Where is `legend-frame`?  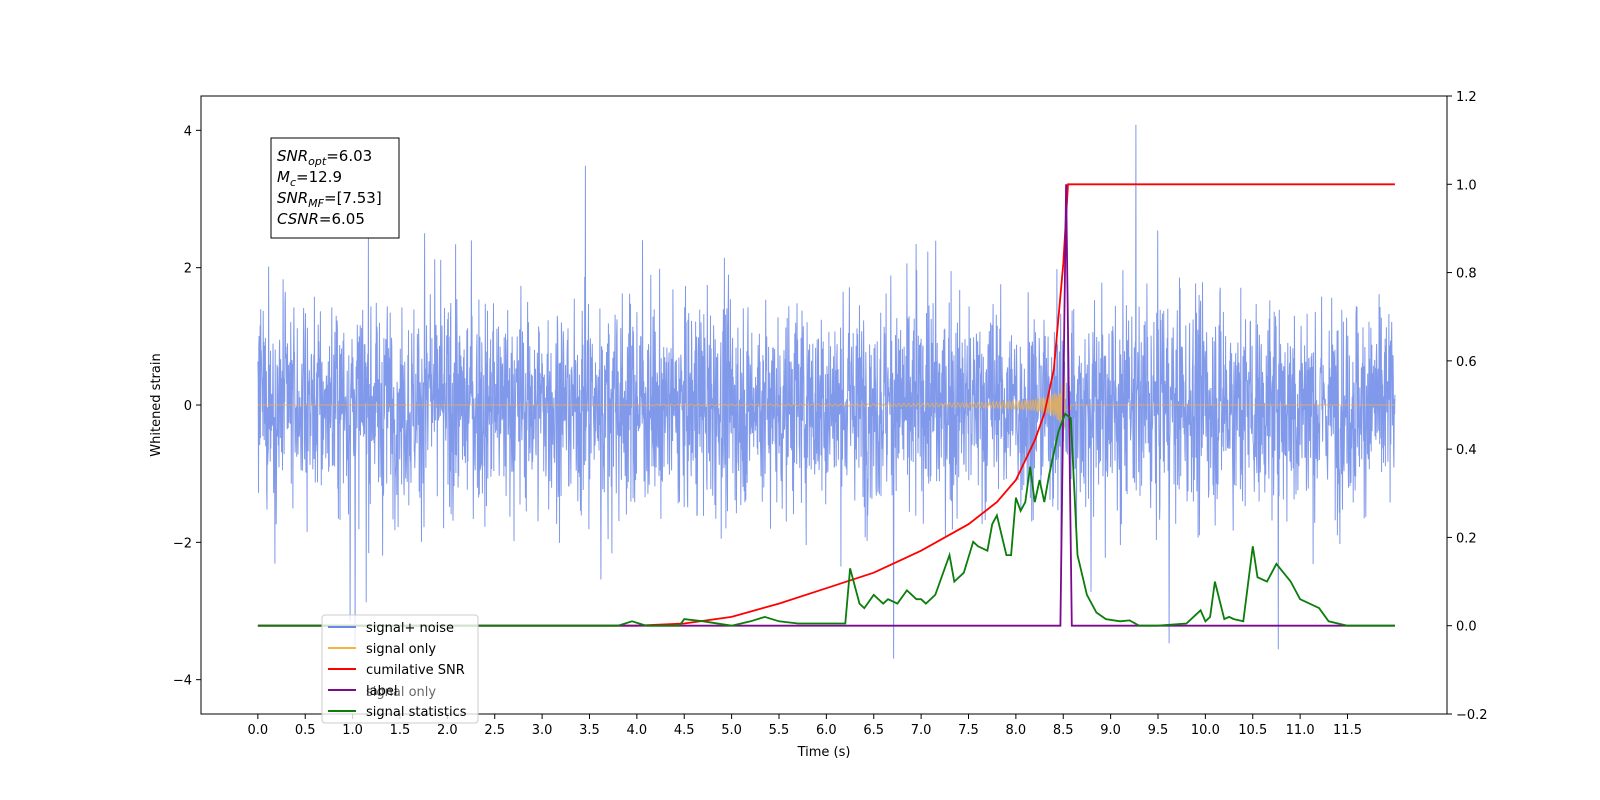
legend-frame is located at coordinates (400, 669).